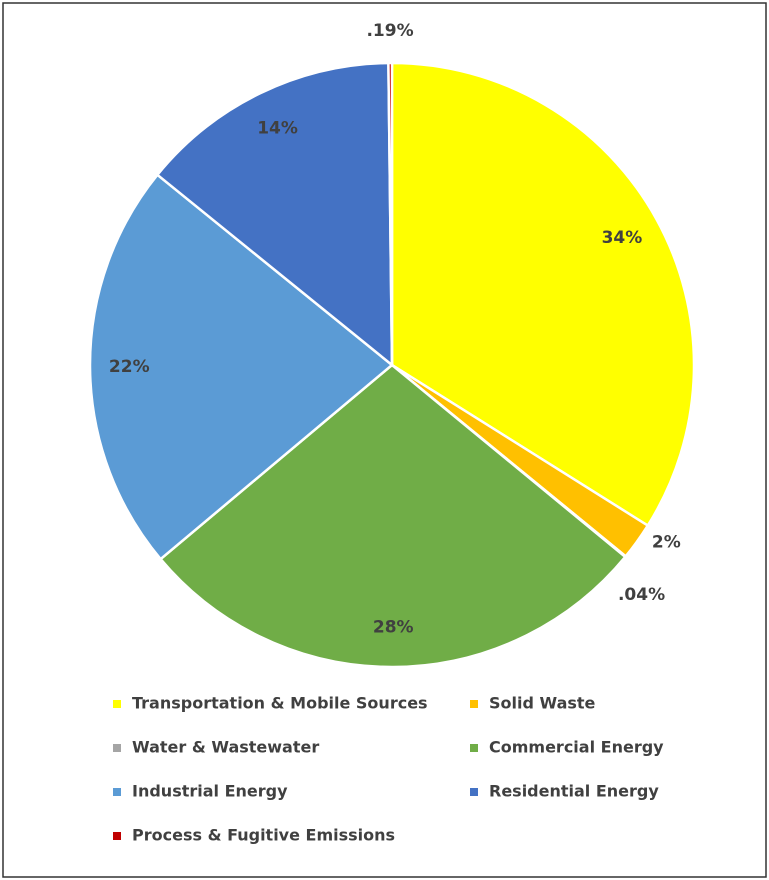 The height and width of the screenshot is (880, 769). Describe the element at coordinates (280, 703) in the screenshot. I see `legend-label: Transportation & Mobile Sources` at that location.